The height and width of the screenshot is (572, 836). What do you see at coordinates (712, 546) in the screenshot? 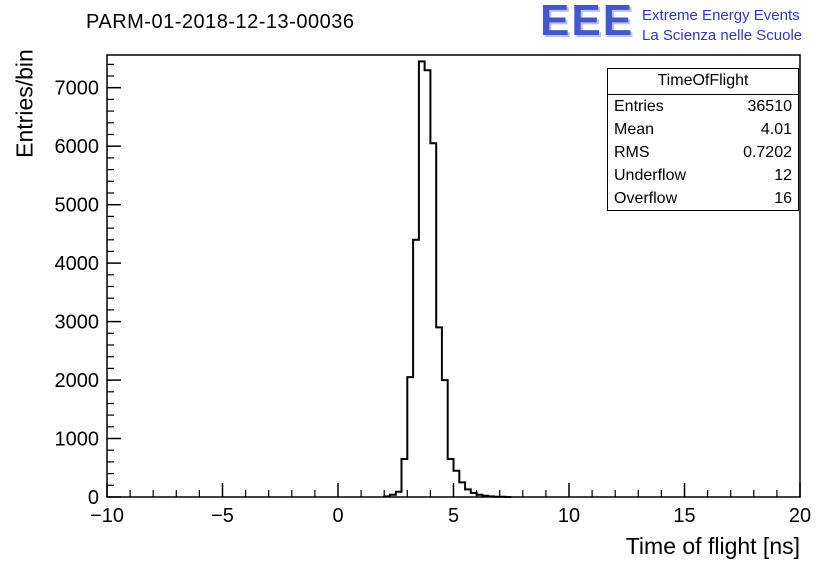
I see `x-axis-title: Time of flight [ns]` at bounding box center [712, 546].